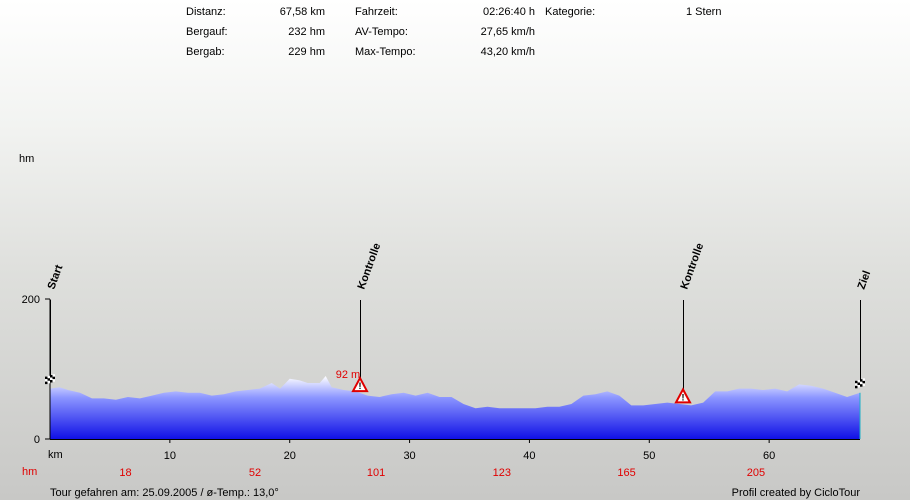 This screenshot has height=500, width=910. I want to click on y-tick-label: 200, so click(31, 300).